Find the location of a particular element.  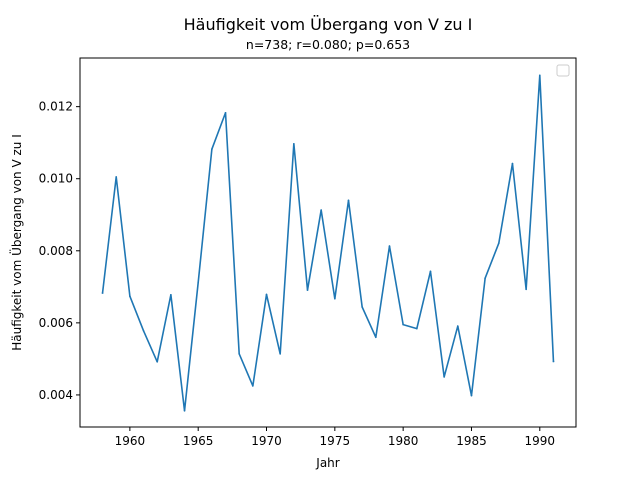

x-axis: 1960 1965 1970 1975 1980 1985 1990 is located at coordinates (335, 437).